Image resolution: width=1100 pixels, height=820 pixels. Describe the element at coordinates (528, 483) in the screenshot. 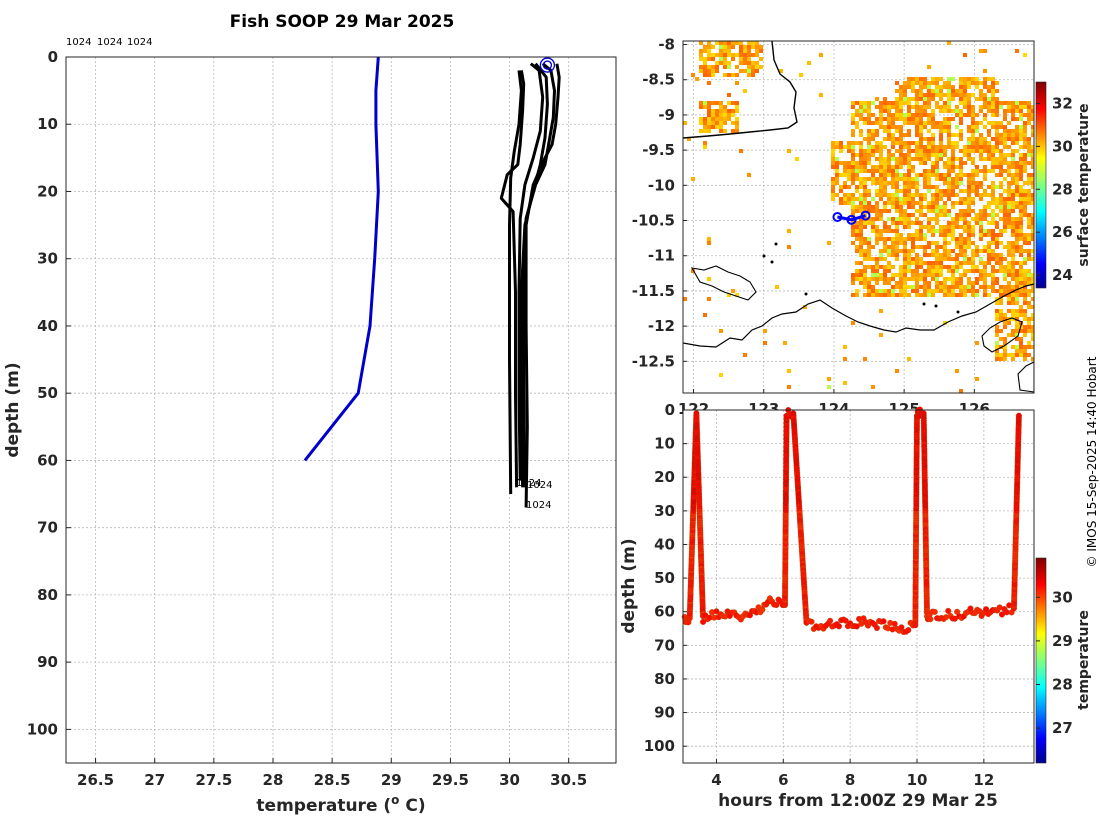

I see `profile-end-label: 1024` at that location.